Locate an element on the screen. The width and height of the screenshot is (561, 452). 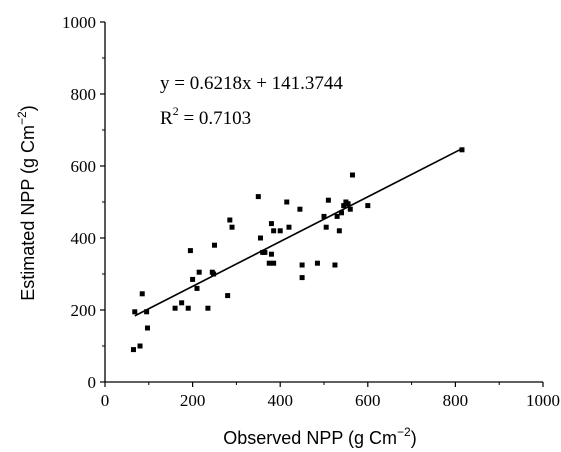
r-squared-value: = 0.7103 is located at coordinates (215, 118).